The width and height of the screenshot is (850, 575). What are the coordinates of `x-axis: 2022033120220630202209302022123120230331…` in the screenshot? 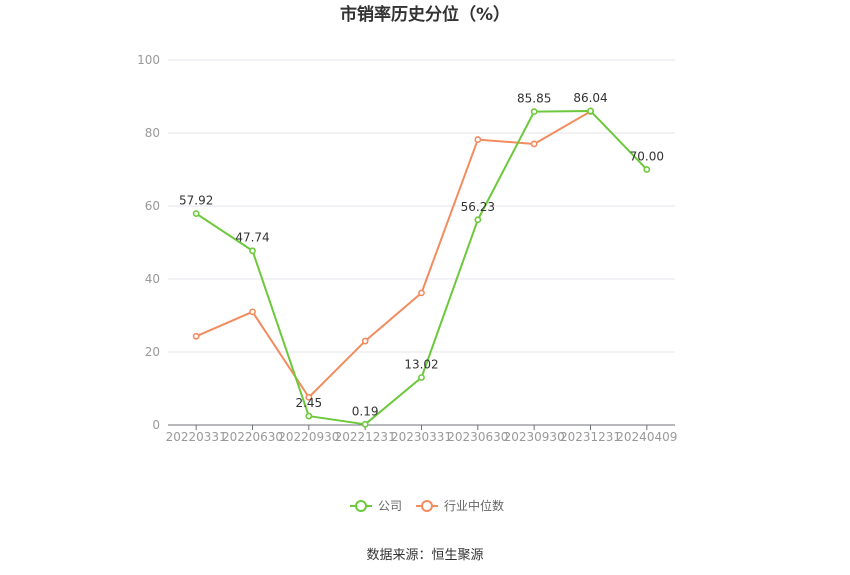 It's located at (421, 434).